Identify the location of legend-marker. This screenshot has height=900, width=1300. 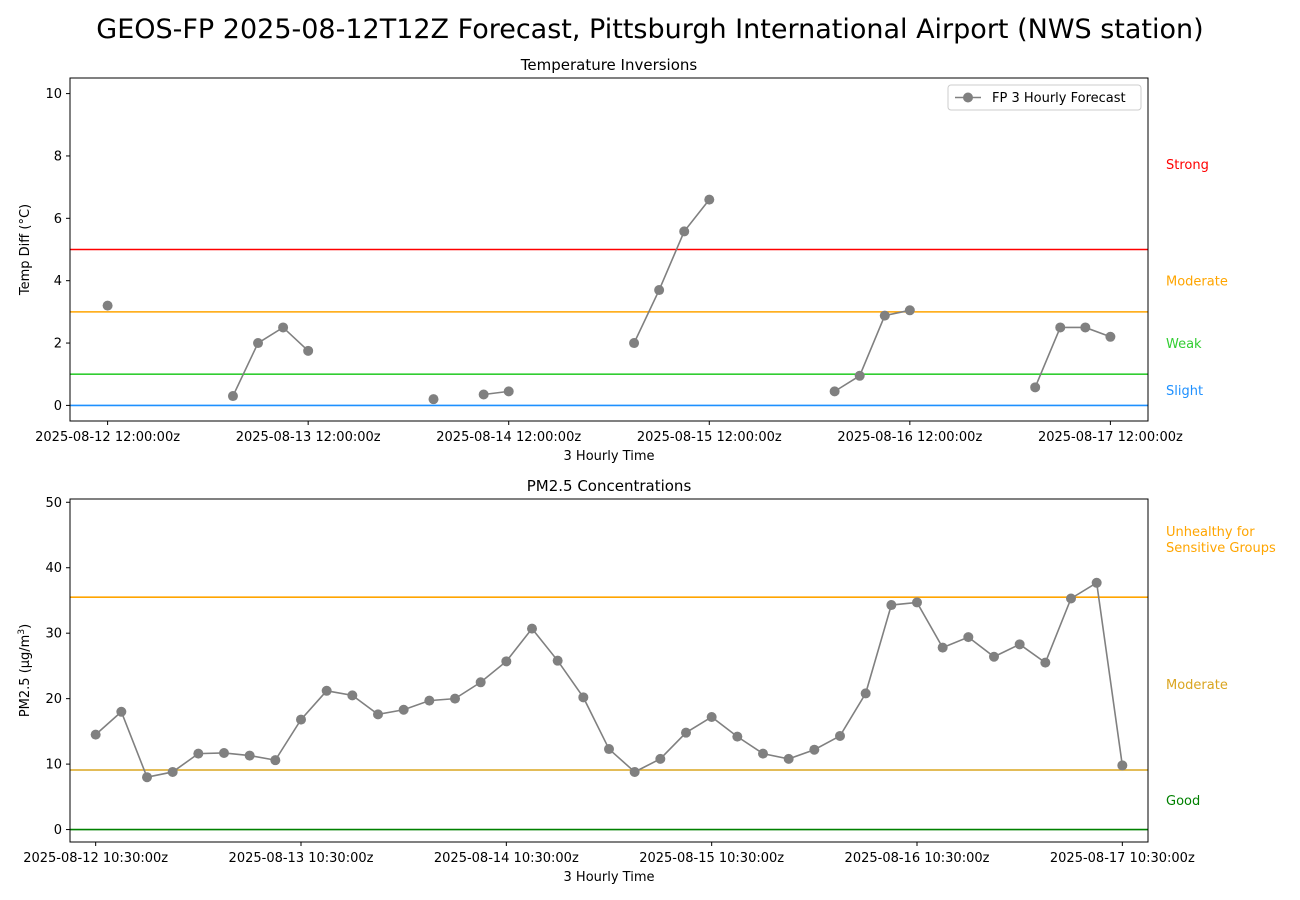
(968, 97).